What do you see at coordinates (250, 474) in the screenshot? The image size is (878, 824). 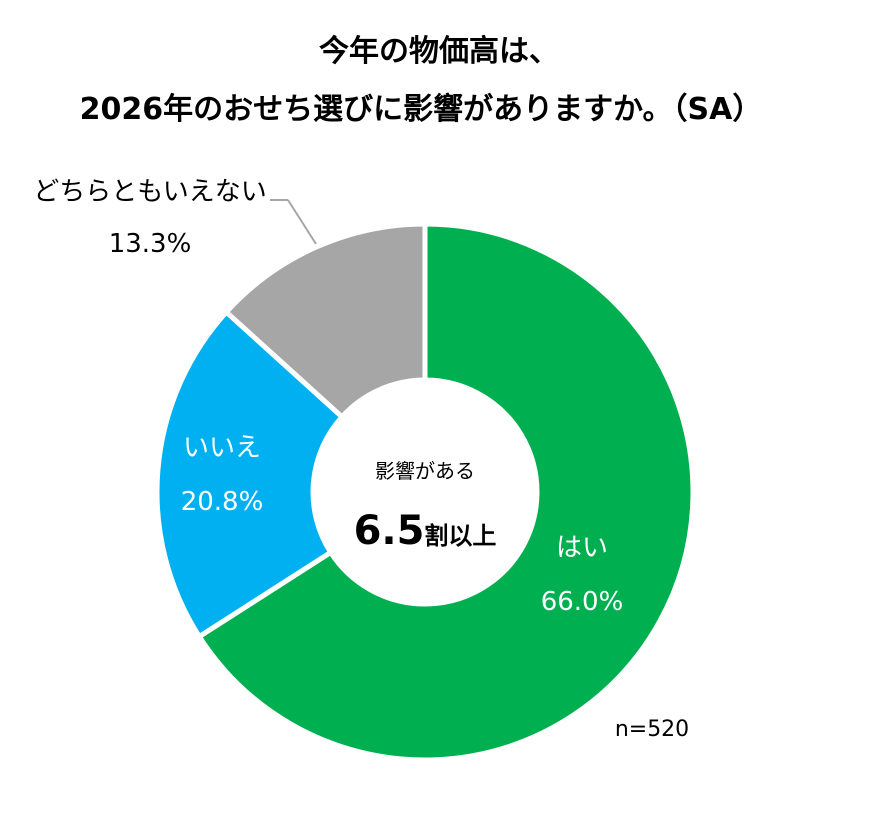 I see `slice-no` at bounding box center [250, 474].